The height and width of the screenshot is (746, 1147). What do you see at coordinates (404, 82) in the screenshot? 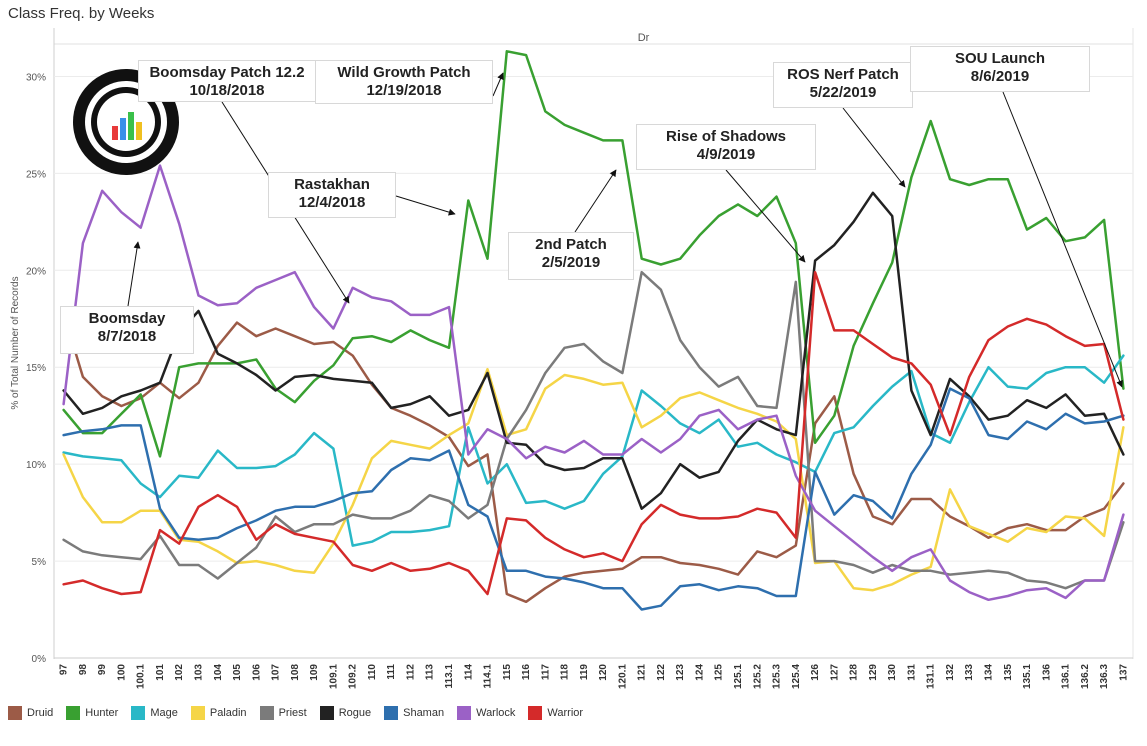
I see `annotation-wild-growth-patch: Wild Growth Patch 12/19/2018` at bounding box center [404, 82].